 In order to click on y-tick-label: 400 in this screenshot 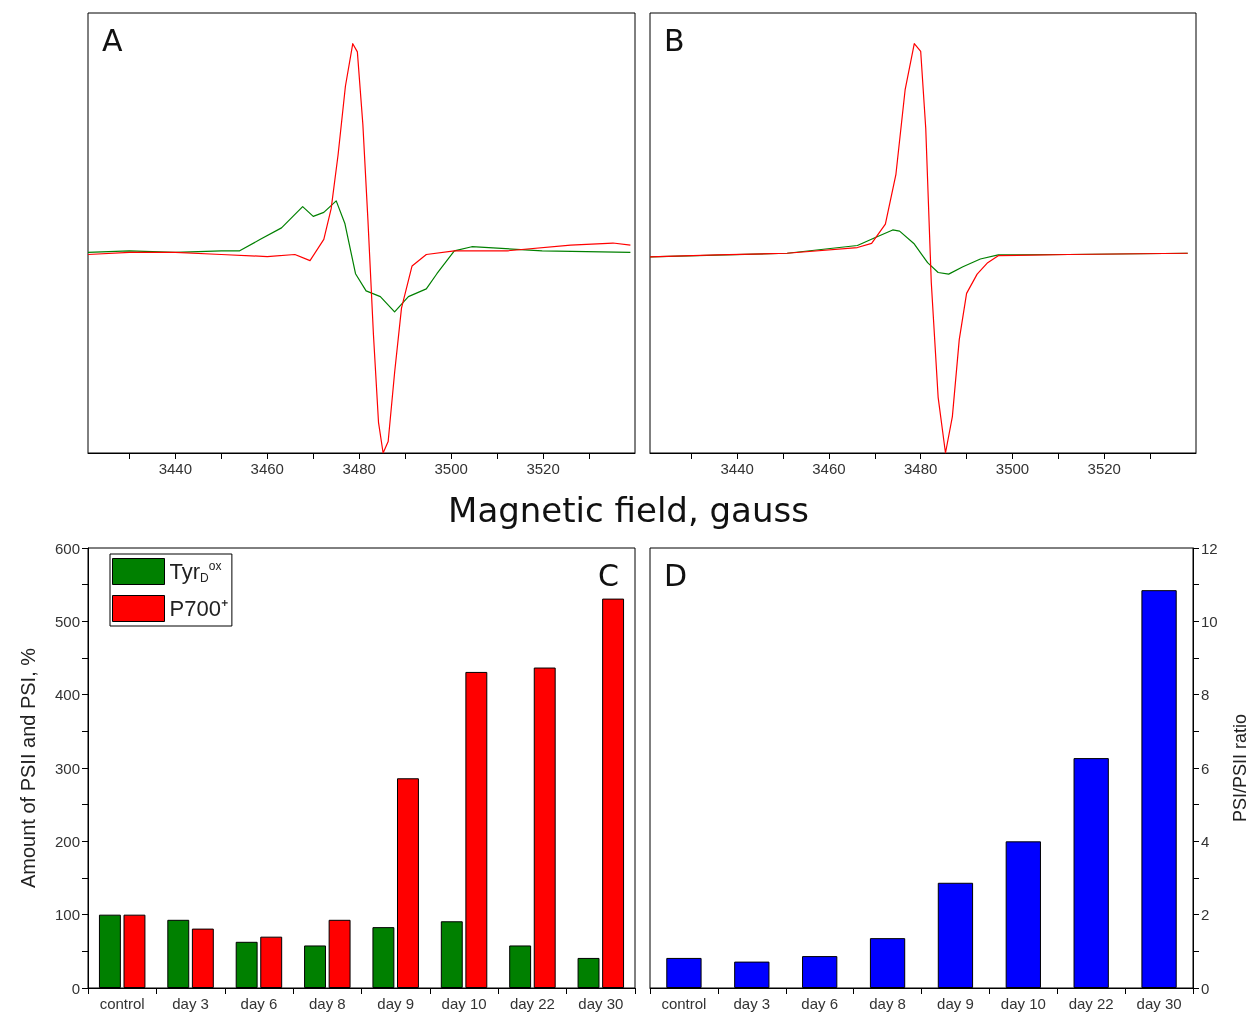, I will do `click(67, 695)`.